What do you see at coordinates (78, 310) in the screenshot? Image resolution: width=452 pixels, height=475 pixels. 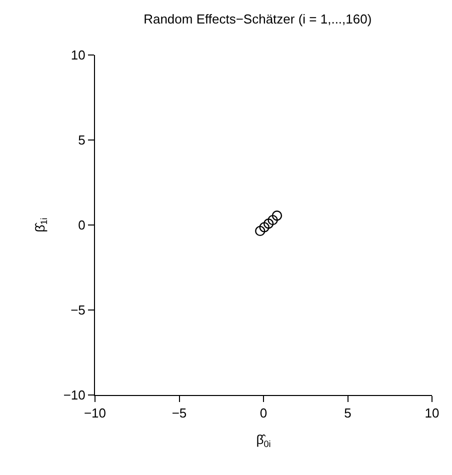 I see `y-tick-label: −5` at bounding box center [78, 310].